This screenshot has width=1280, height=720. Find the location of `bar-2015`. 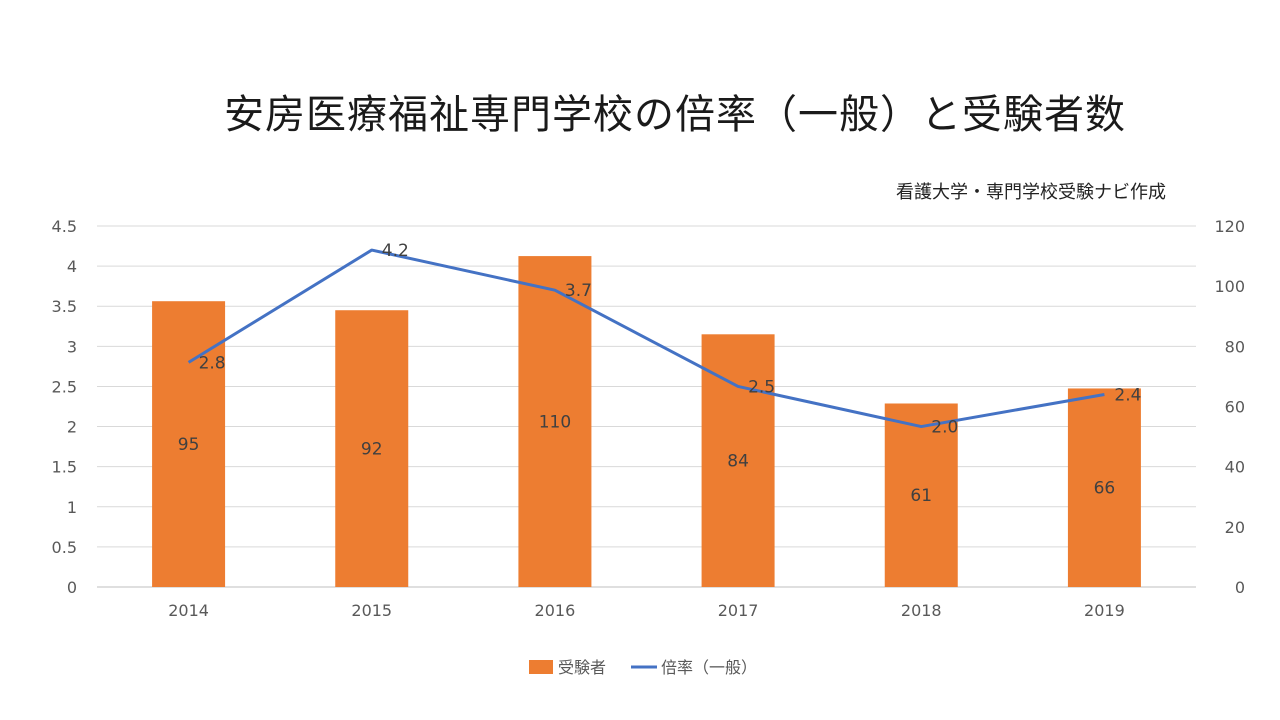

bar-2015 is located at coordinates (372, 448).